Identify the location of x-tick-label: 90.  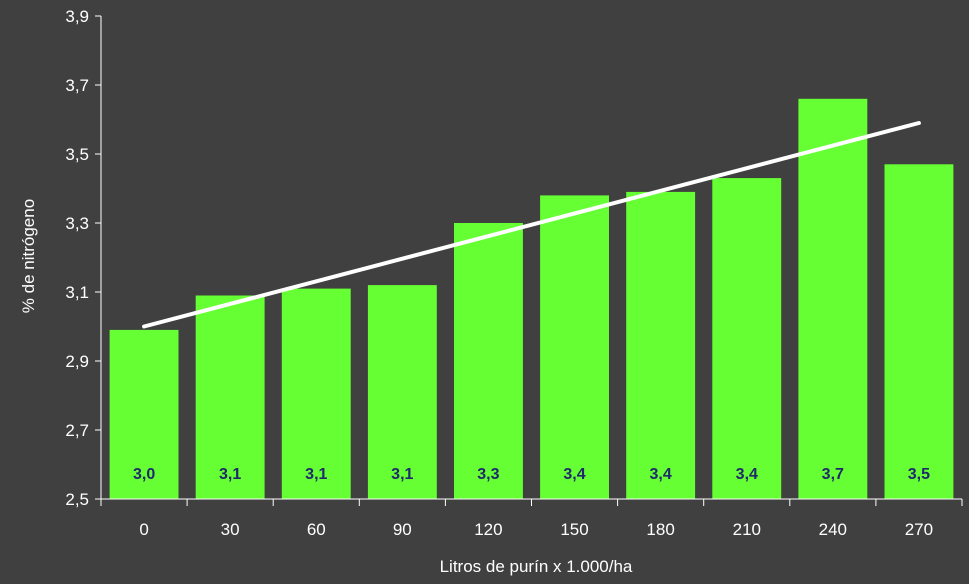
(402, 529).